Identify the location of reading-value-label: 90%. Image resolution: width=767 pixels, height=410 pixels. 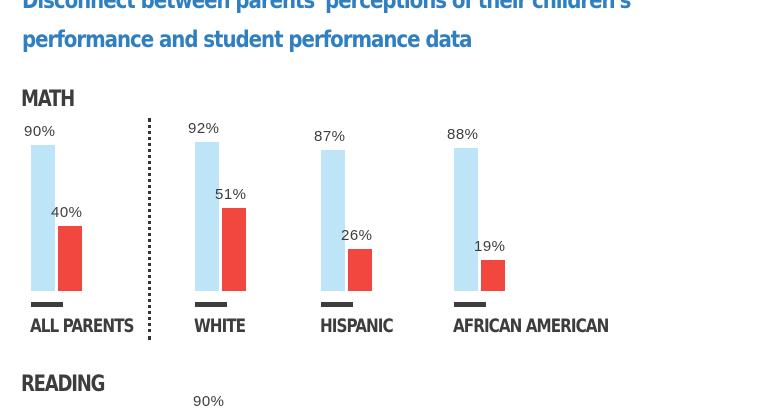
(209, 401).